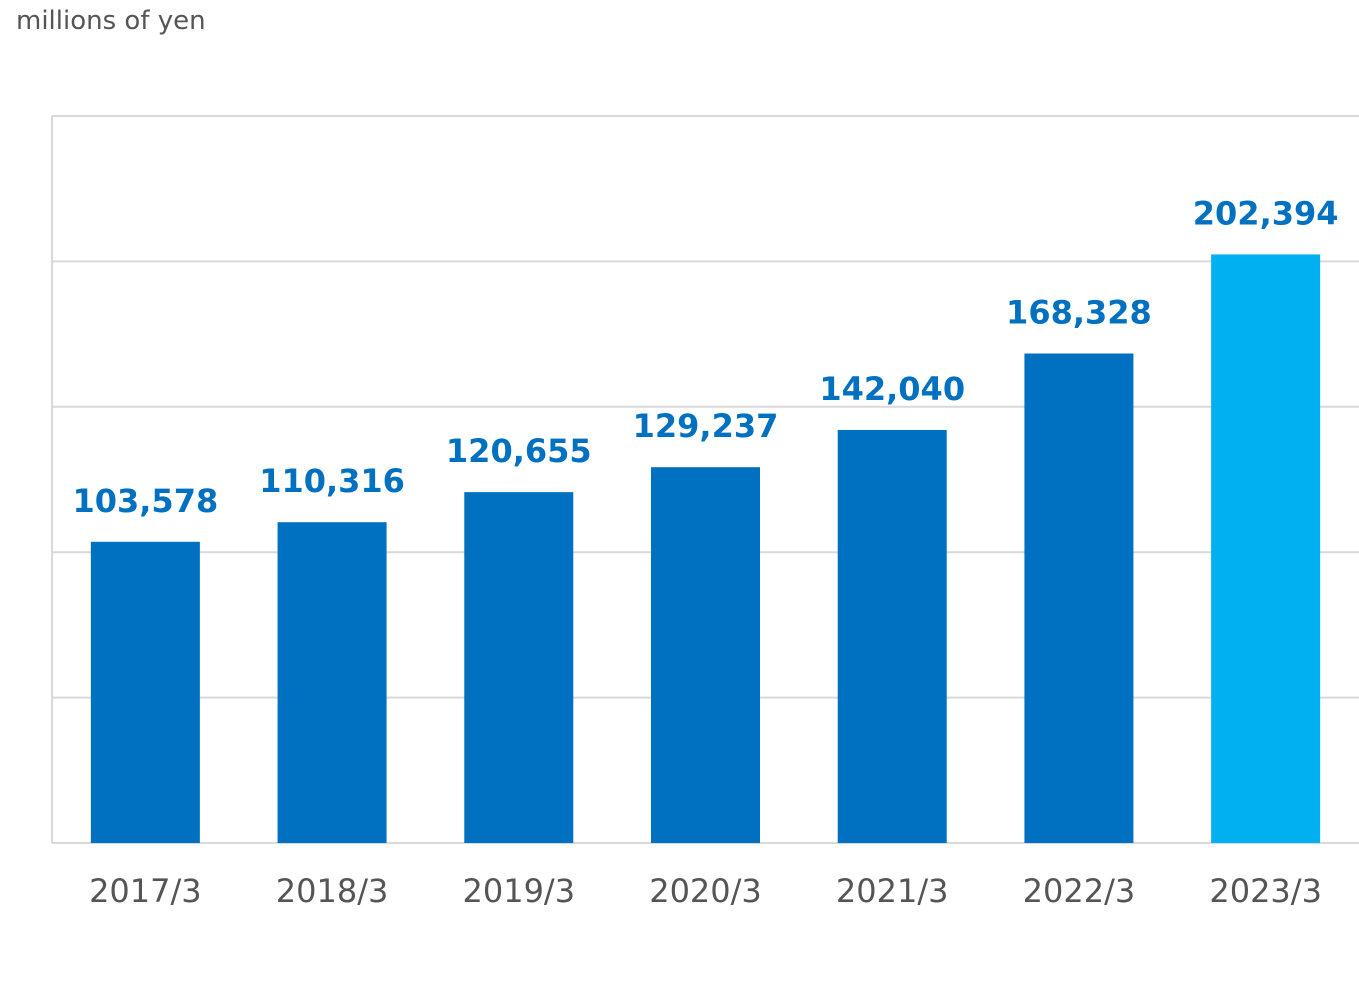  What do you see at coordinates (332, 481) in the screenshot?
I see `data-label-2018-3: 110,316` at bounding box center [332, 481].